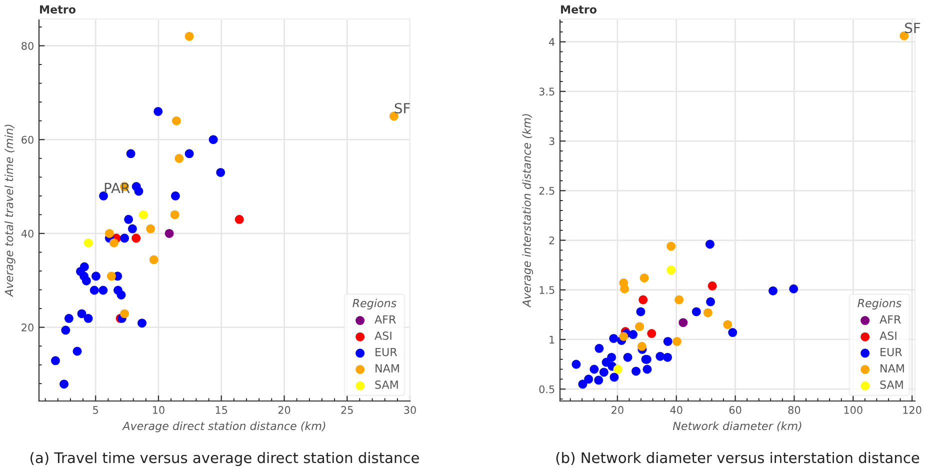 This screenshot has height=470, width=939. Describe the element at coordinates (853, 410) in the screenshot. I see `x-tick-label: 100` at that location.